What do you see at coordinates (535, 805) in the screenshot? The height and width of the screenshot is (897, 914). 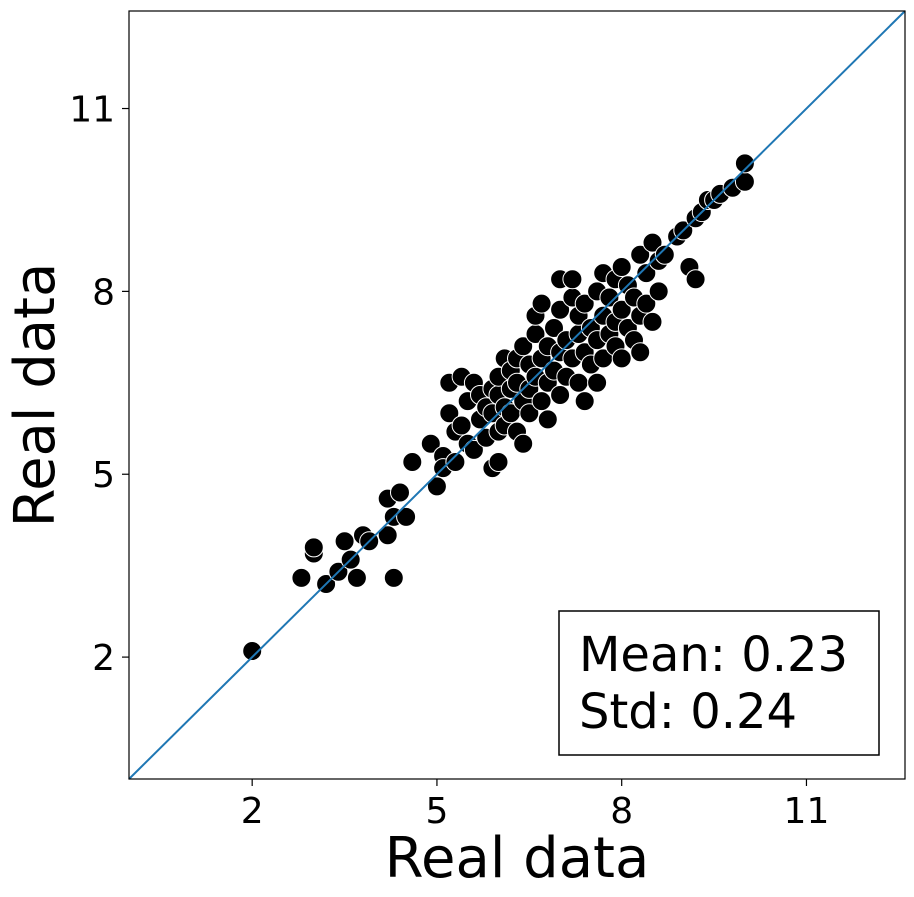 I see `x-axis: 2 5 8 11` at bounding box center [535, 805].